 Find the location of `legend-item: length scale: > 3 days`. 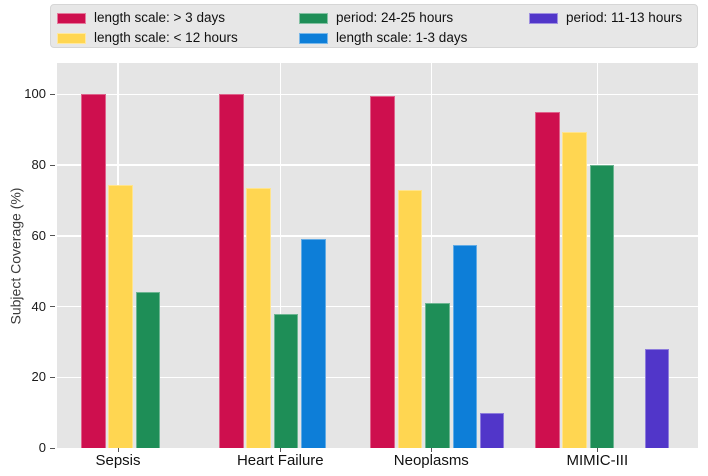

legend-item: length scale: > 3 days is located at coordinates (141, 18).